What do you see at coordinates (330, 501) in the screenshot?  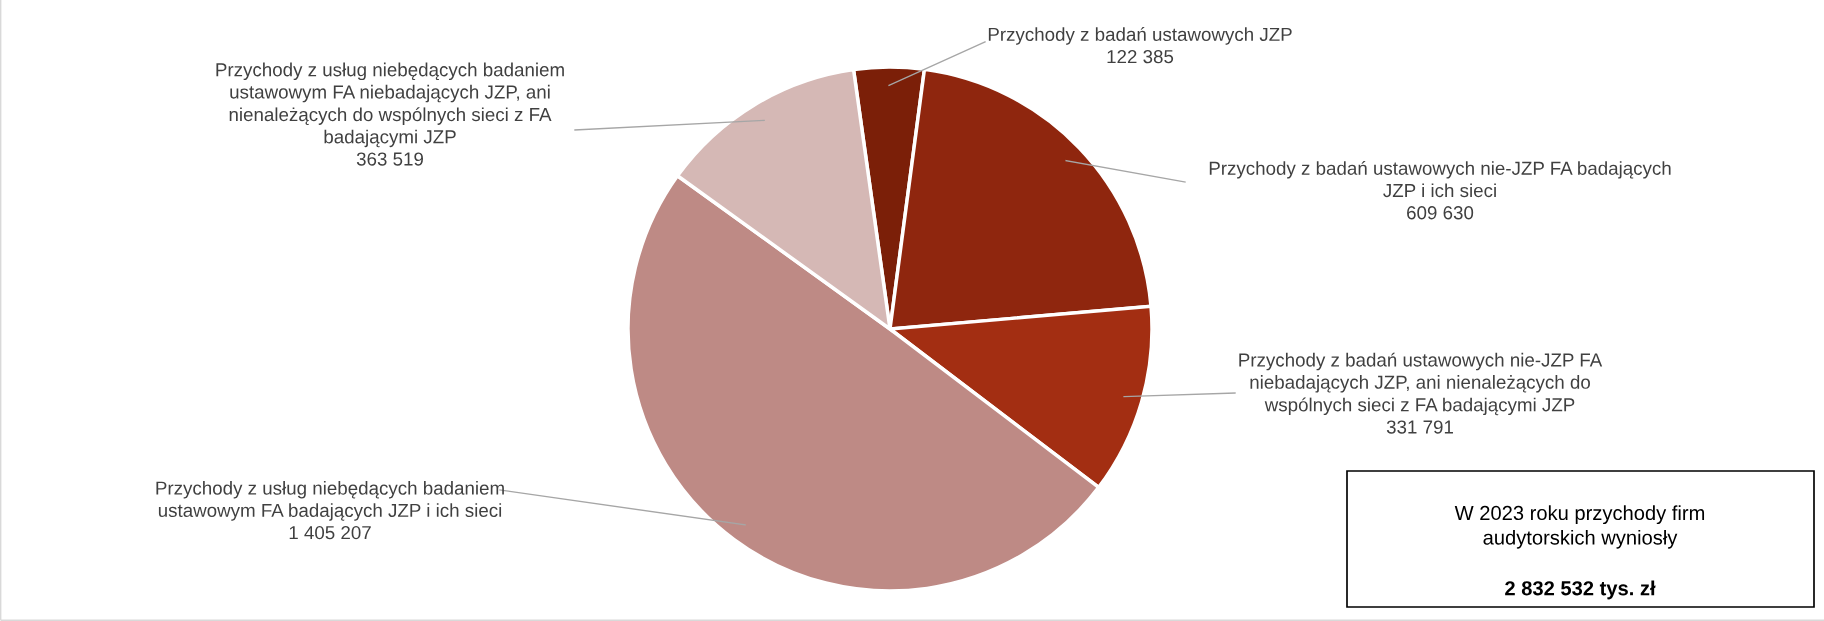 I see `slice-label: Przychody z usług niebędących badaniem ustawowym FA badających JZP i ich sieci` at bounding box center [330, 501].